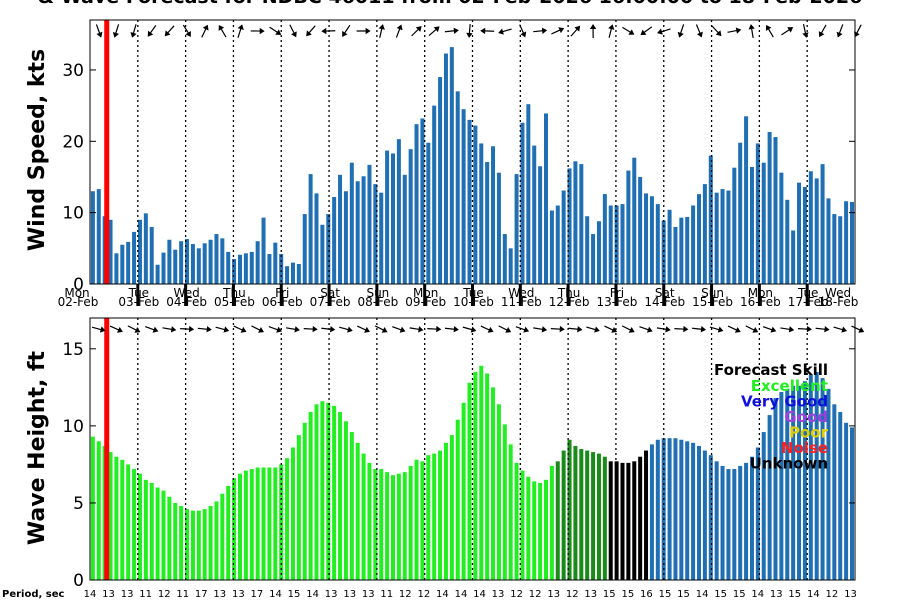 The height and width of the screenshot is (600, 900). Describe the element at coordinates (257, 594) in the screenshot. I see `period-value: 17` at that location.